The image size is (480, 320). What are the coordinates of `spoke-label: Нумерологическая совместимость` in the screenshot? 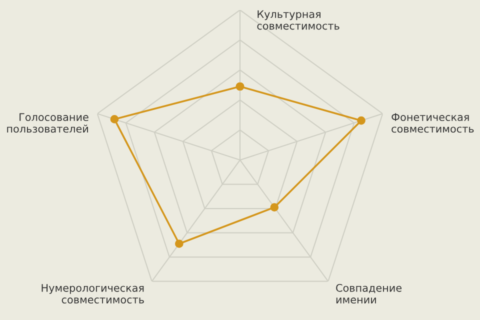 It's located at (93, 294).